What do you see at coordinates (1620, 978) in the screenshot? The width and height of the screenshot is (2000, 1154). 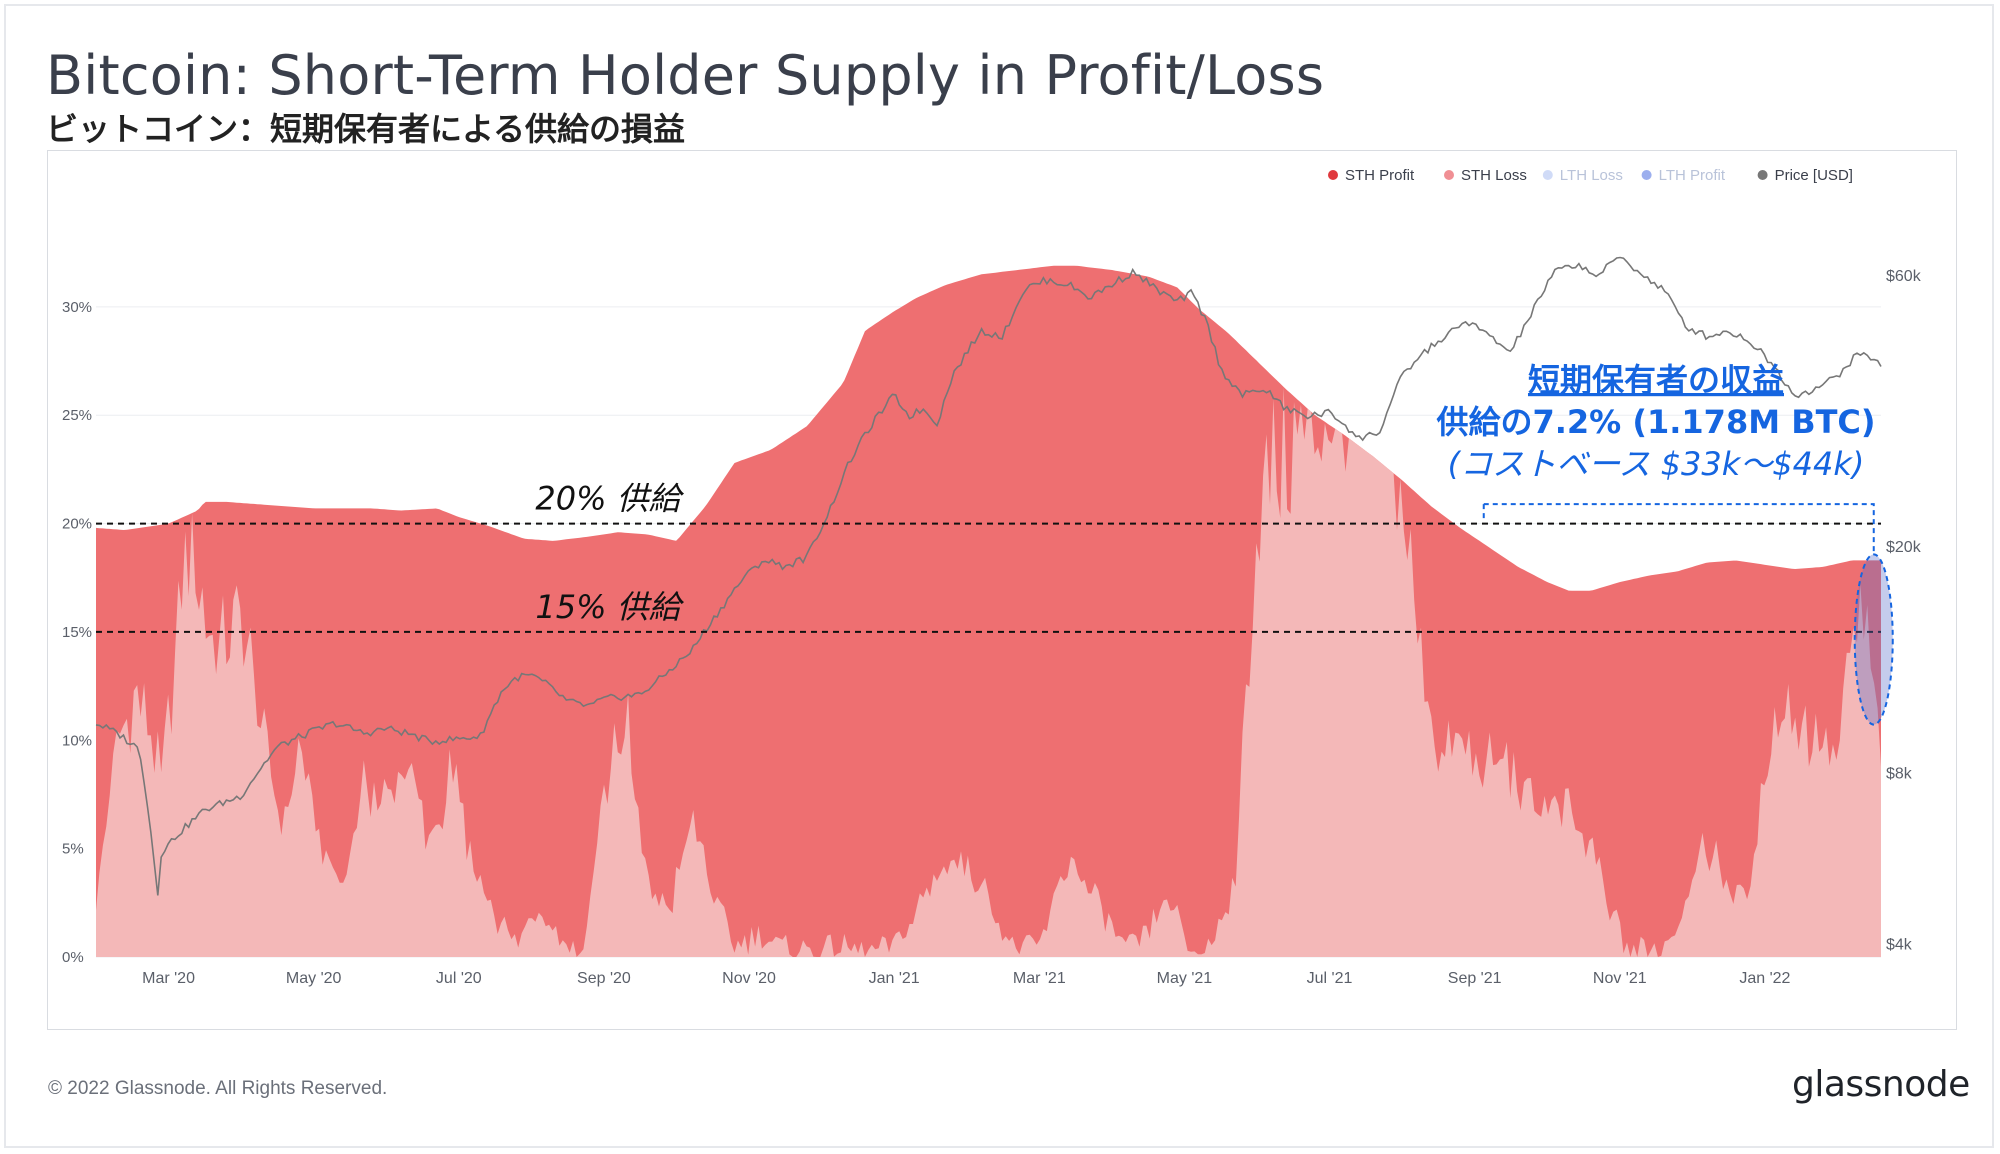 I see `x-tick-label: Nov '21` at bounding box center [1620, 978].